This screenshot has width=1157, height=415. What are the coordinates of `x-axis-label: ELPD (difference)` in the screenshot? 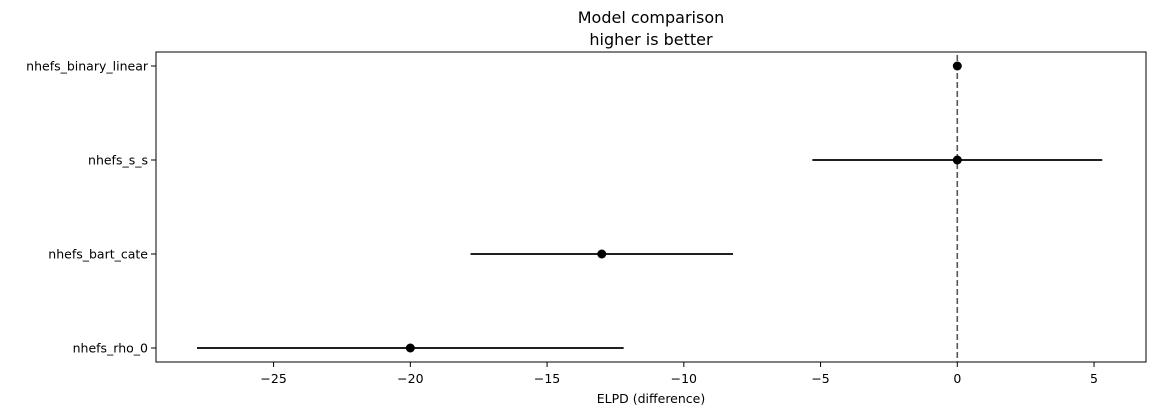 It's located at (651, 398).